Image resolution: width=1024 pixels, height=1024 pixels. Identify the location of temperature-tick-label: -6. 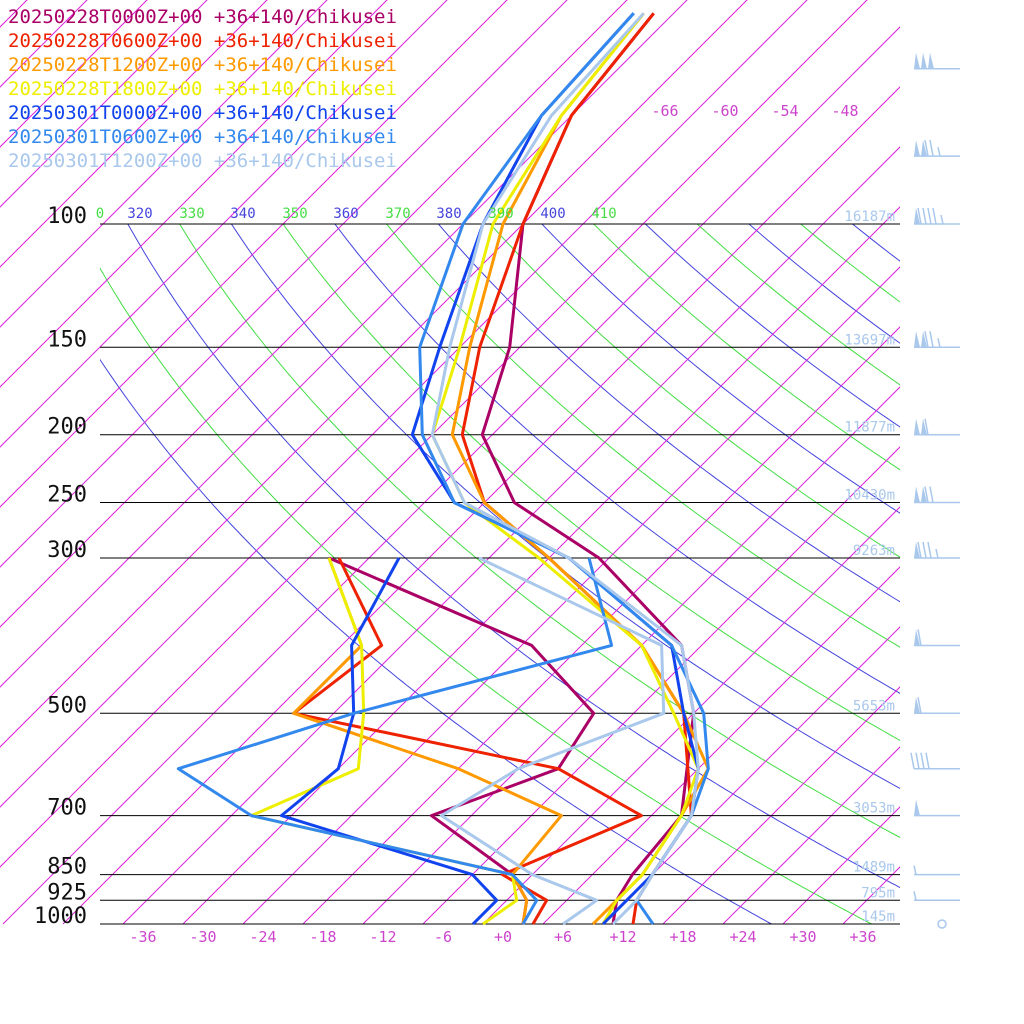
(443, 937).